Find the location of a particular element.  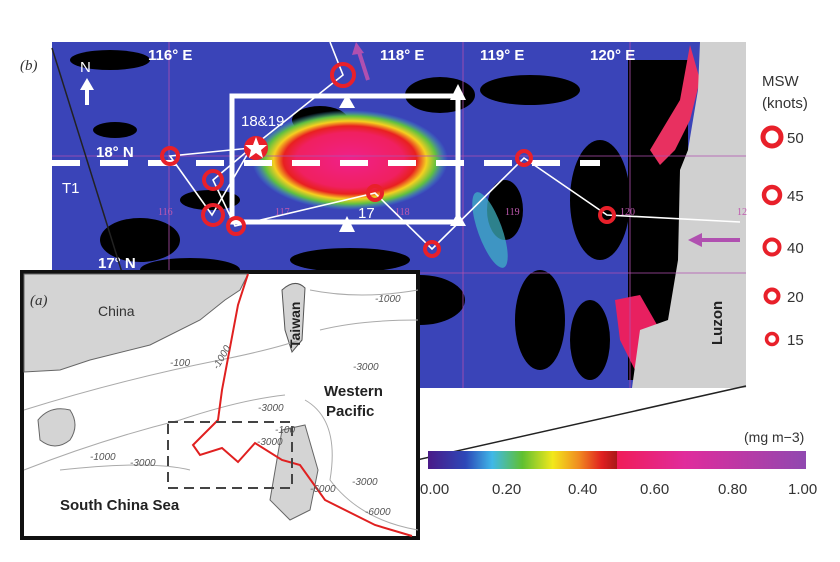

colorbar-tick: 0.20 is located at coordinates (506, 489).